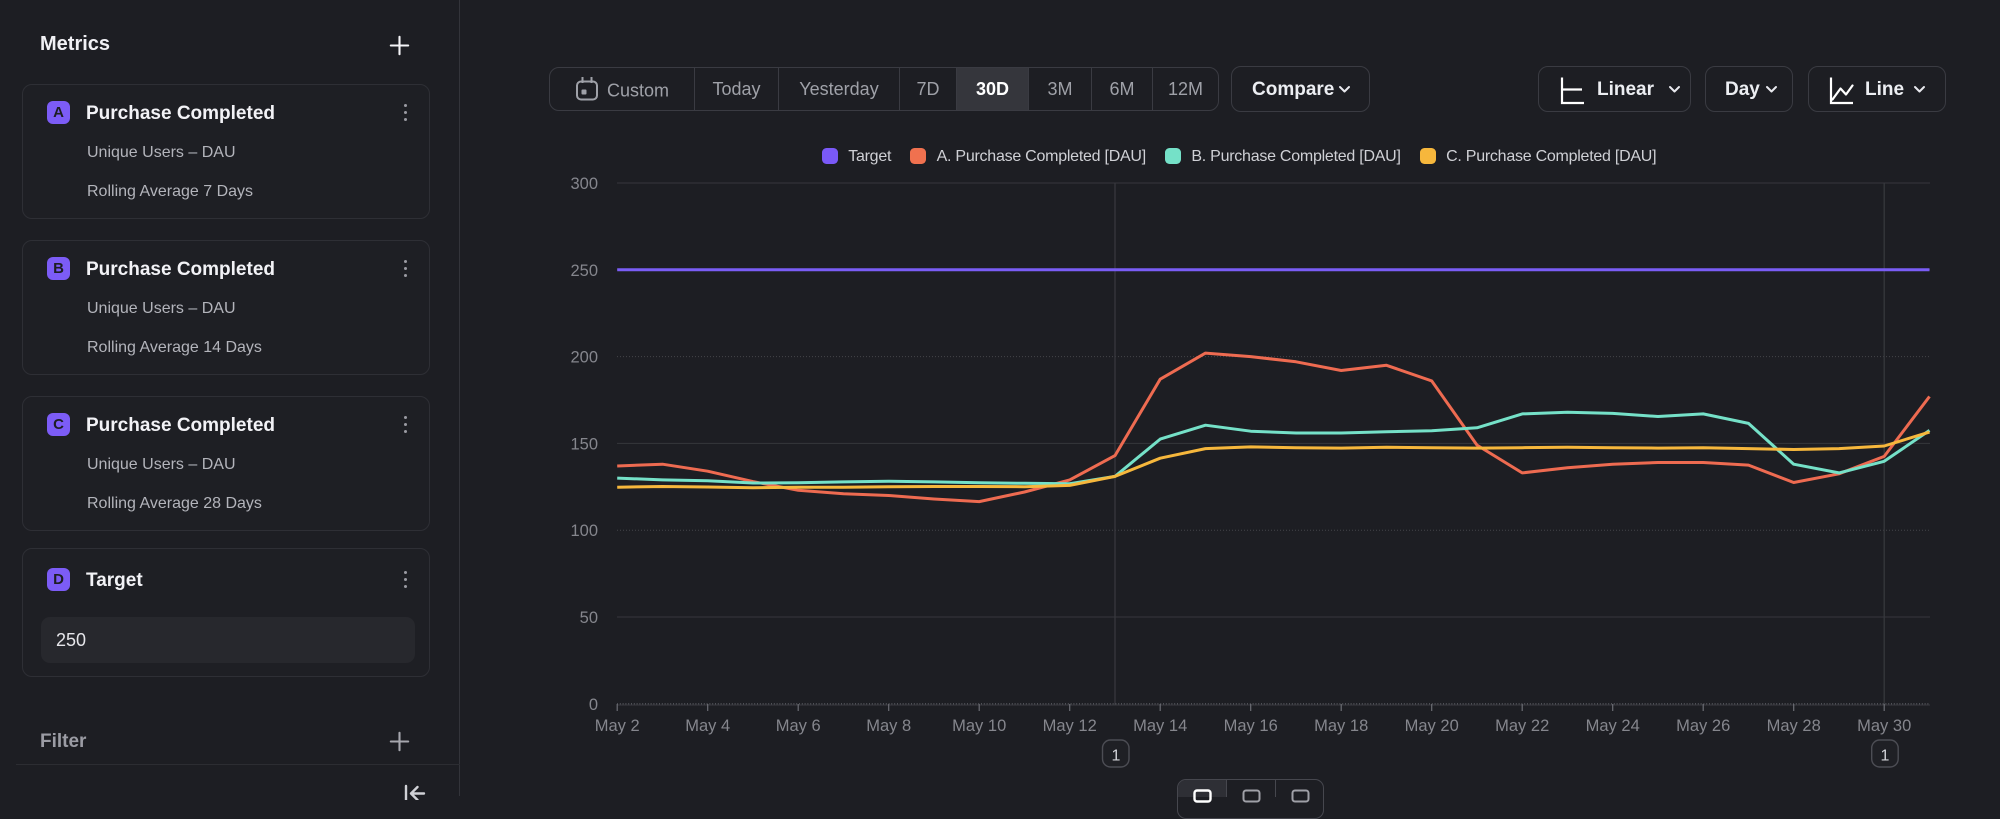 The width and height of the screenshot is (2000, 819). What do you see at coordinates (1703, 726) in the screenshot?
I see `svg-text: May 26` at bounding box center [1703, 726].